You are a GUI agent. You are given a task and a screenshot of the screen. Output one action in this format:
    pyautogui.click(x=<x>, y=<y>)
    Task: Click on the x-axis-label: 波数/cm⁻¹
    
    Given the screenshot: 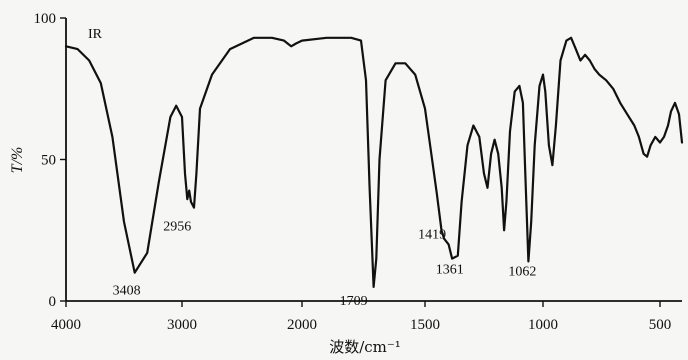 What is the action you would take?
    pyautogui.click(x=365, y=347)
    